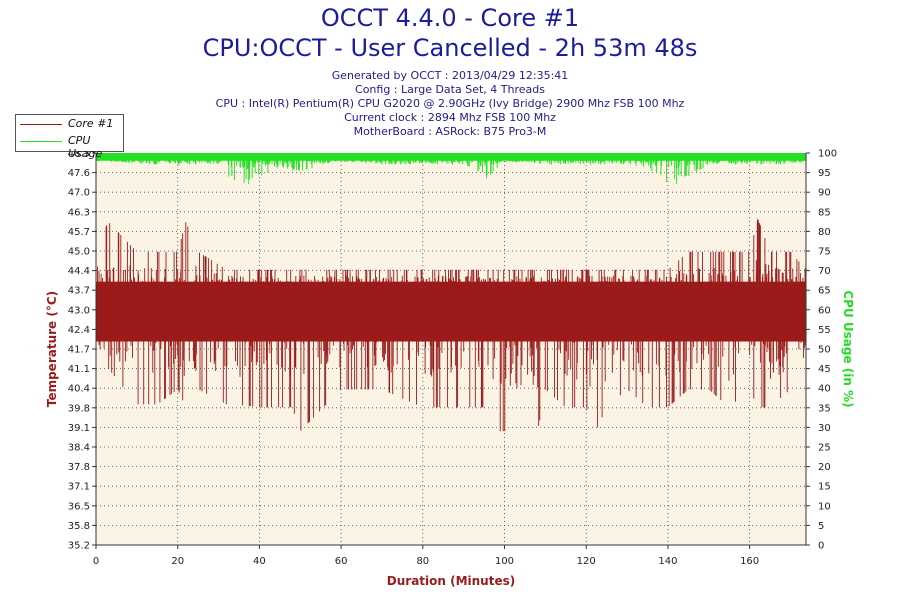 The image size is (900, 600). What do you see at coordinates (586, 561) in the screenshot?
I see `x-tick-label: 120` at bounding box center [586, 561].